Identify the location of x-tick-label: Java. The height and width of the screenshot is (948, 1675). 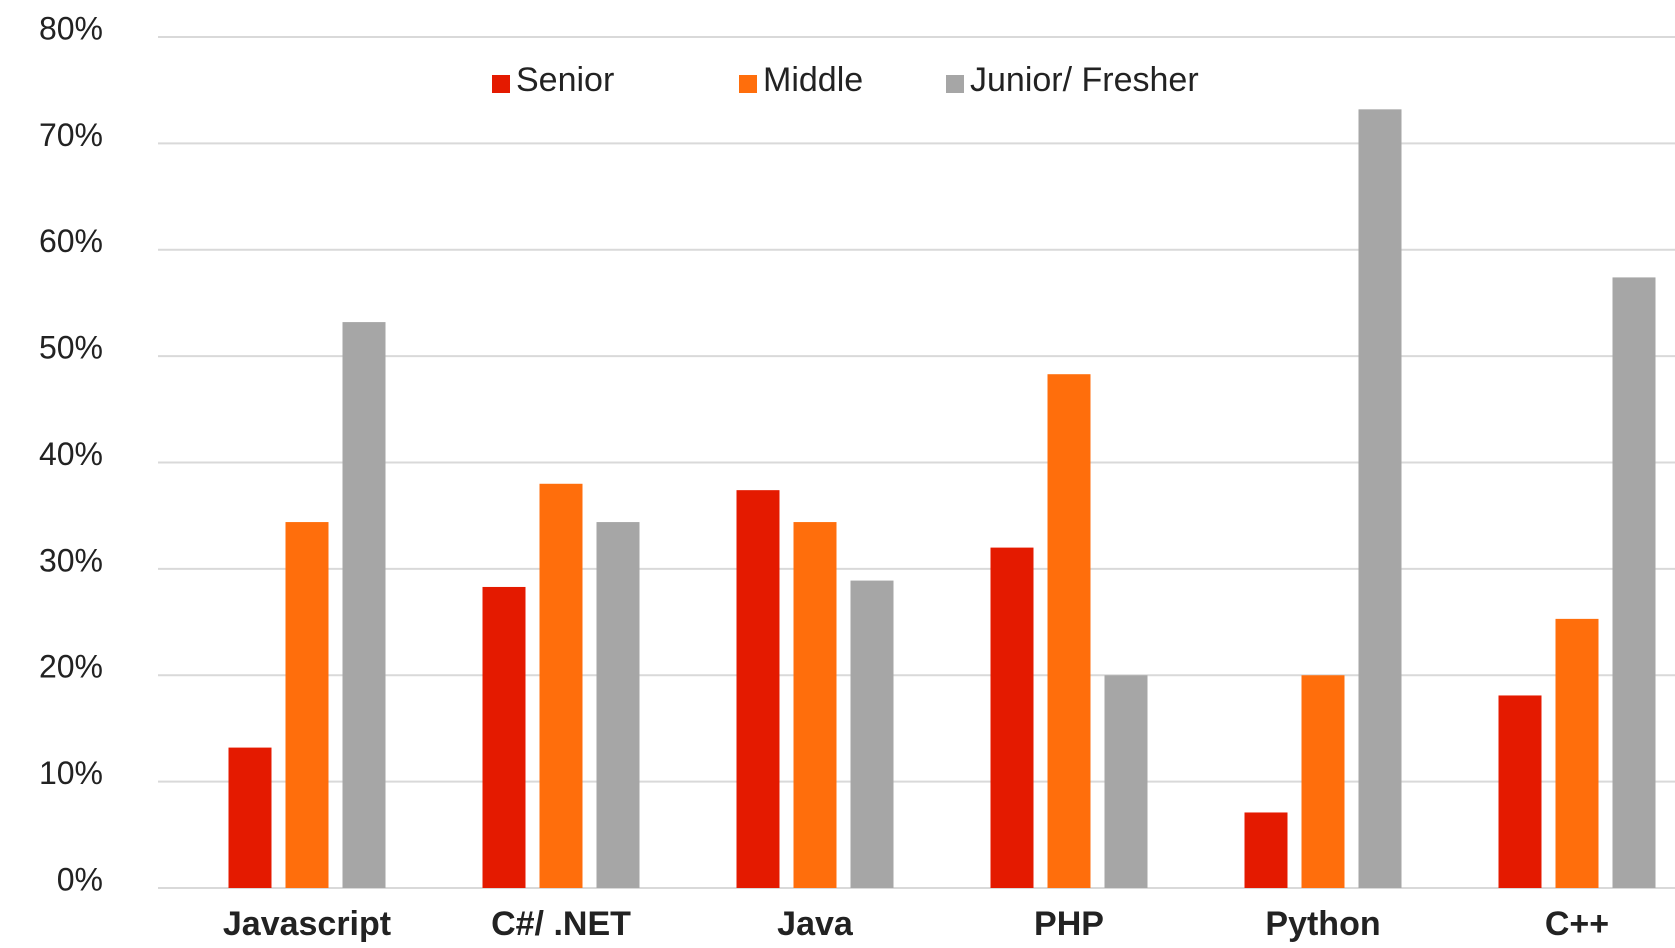
(815, 924).